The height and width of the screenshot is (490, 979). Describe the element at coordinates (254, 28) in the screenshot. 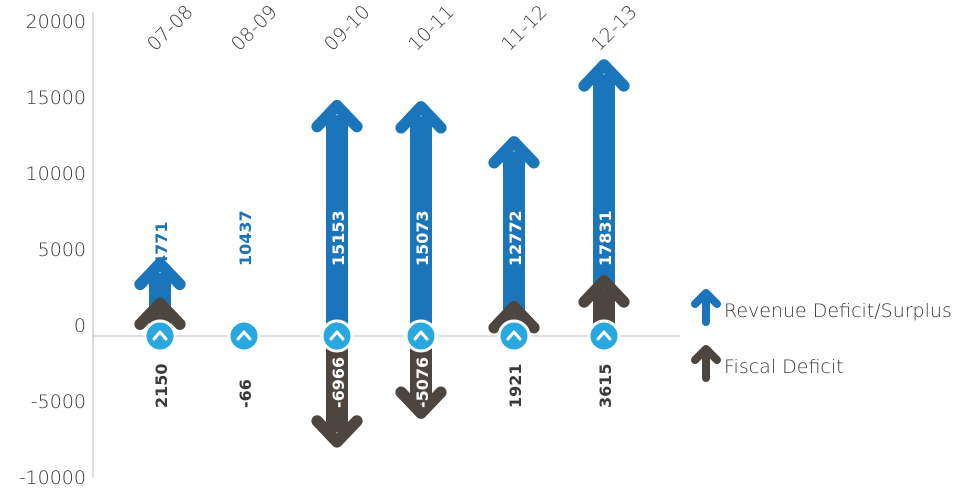

I see `x-category-label: 08-09` at that location.